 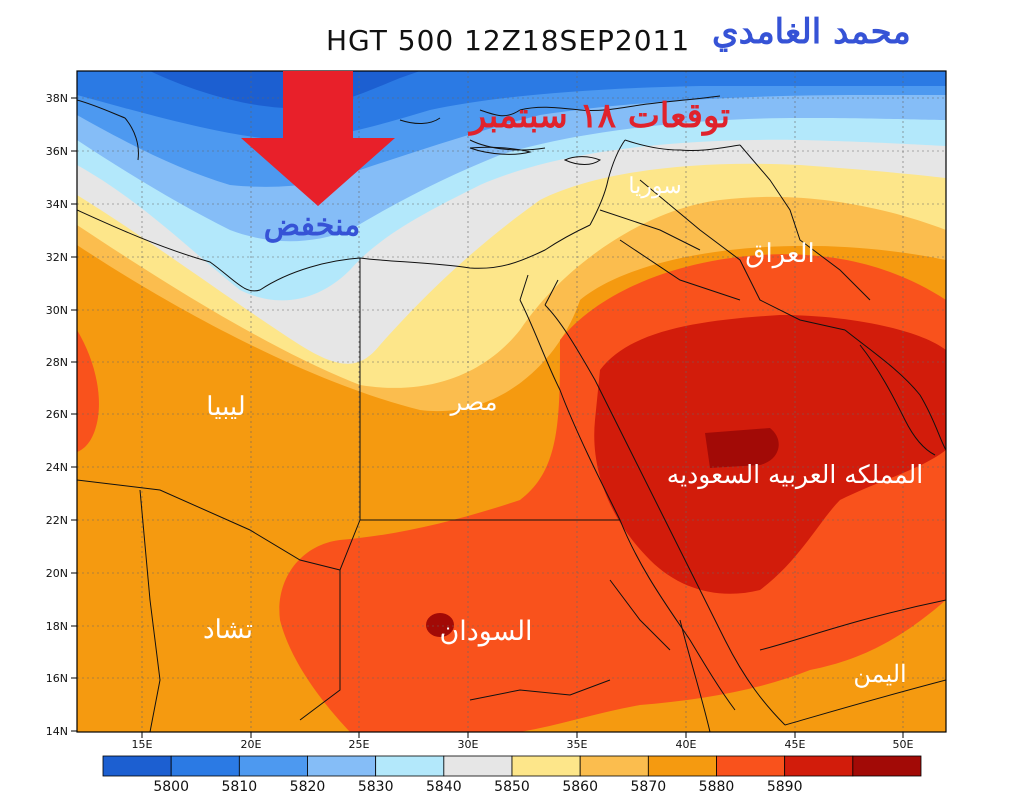 What do you see at coordinates (57, 151) in the screenshot?
I see `lat-label: 36N` at bounding box center [57, 151].